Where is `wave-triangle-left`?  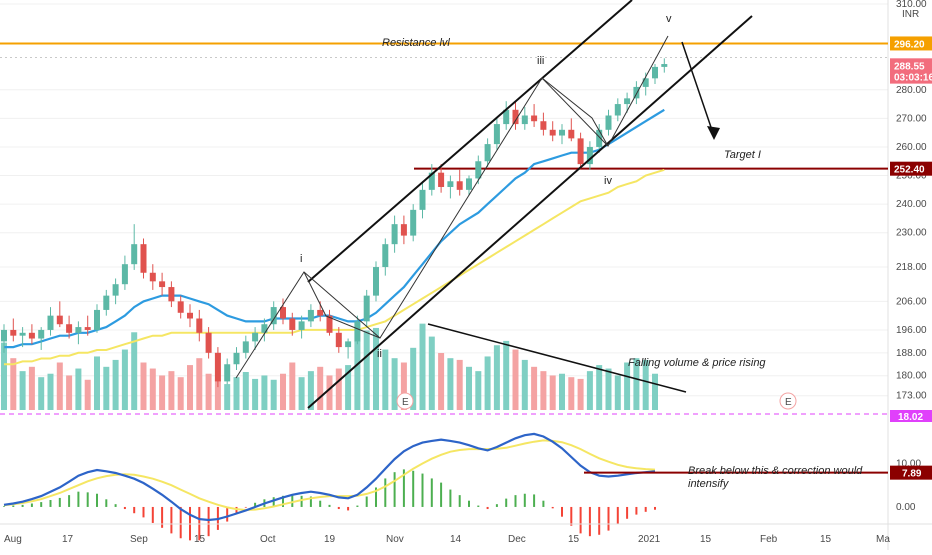
wave-triangle-left is located at coordinates (342, 305).